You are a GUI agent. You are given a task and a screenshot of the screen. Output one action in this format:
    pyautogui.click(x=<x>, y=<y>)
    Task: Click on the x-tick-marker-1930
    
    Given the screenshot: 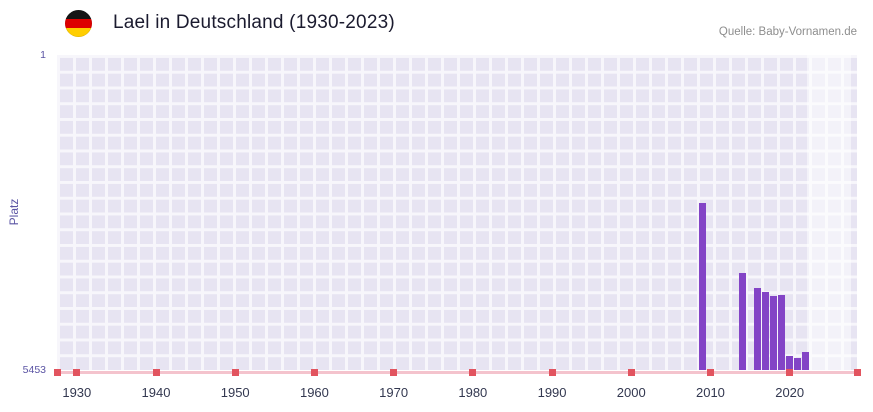 What is the action you would take?
    pyautogui.click(x=77, y=372)
    